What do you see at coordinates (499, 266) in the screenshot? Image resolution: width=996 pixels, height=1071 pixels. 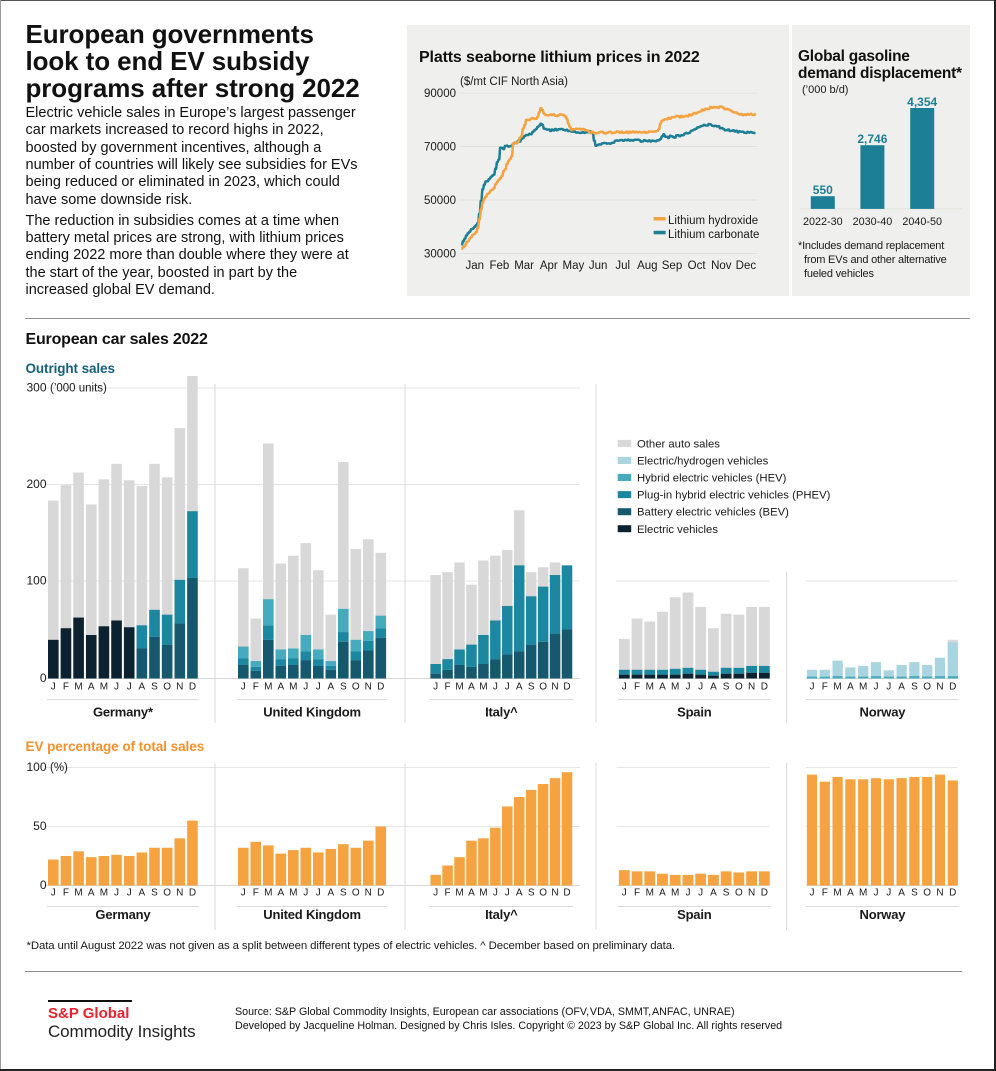 I see `svg-text: Feb` at bounding box center [499, 266].